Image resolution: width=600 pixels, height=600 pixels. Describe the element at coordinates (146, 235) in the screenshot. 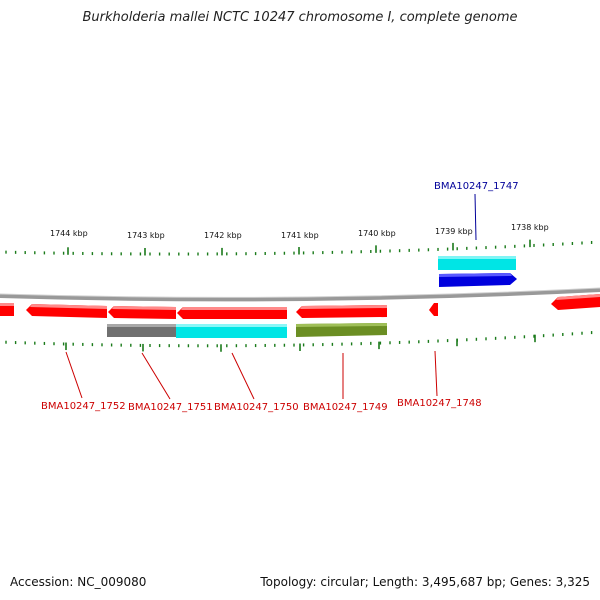

I see `kbp-label-1743: 1743 kbp` at that location.